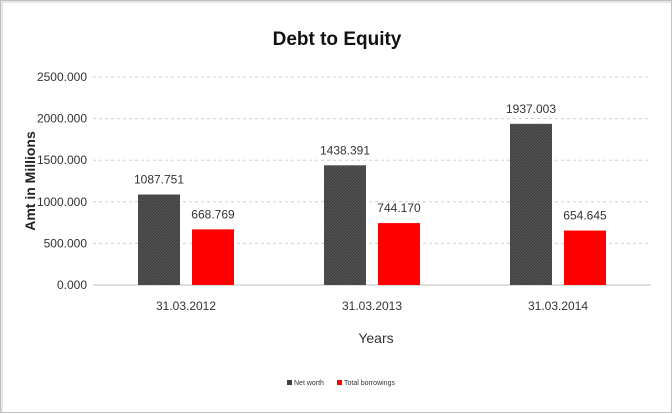 The height and width of the screenshot is (414, 672). Describe the element at coordinates (309, 383) in the screenshot. I see `legend-label: Net worth` at that location.